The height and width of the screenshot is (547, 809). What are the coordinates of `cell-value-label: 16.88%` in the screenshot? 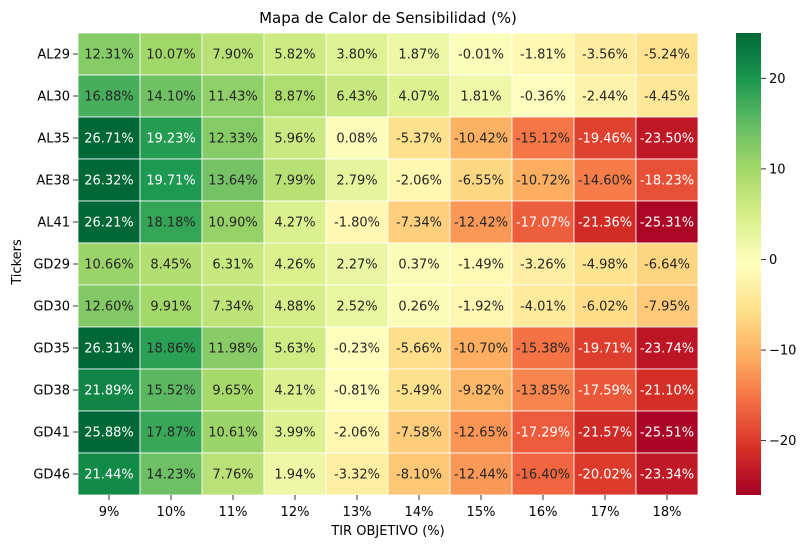 It's located at (109, 97).